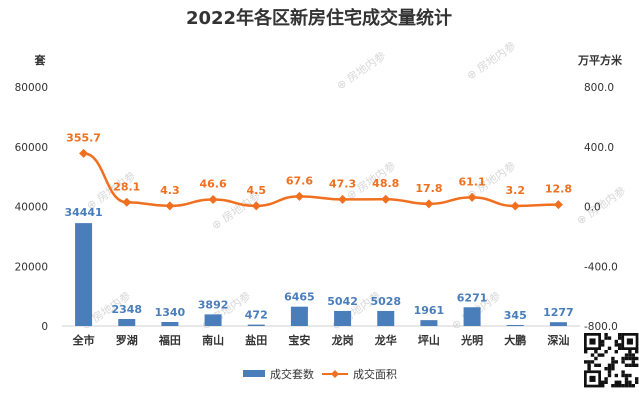 This screenshot has height=401, width=639. What do you see at coordinates (429, 340) in the screenshot?
I see `category-label: 坪山` at bounding box center [429, 340].